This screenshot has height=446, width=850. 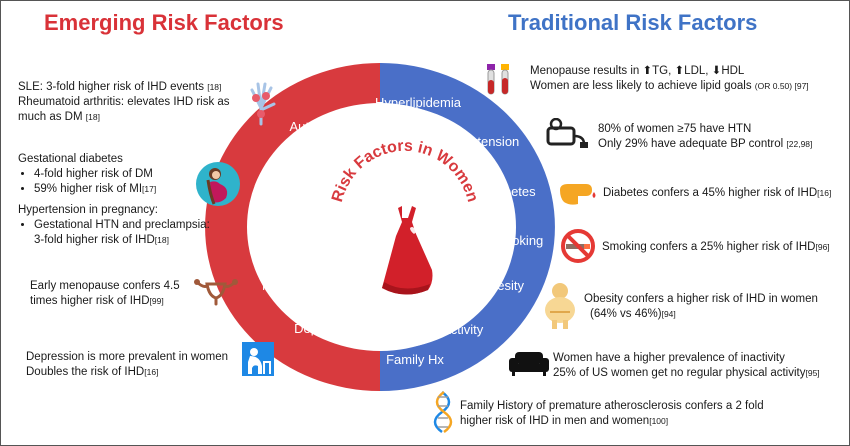 I want to click on obese-person-icon, so click(x=560, y=306).